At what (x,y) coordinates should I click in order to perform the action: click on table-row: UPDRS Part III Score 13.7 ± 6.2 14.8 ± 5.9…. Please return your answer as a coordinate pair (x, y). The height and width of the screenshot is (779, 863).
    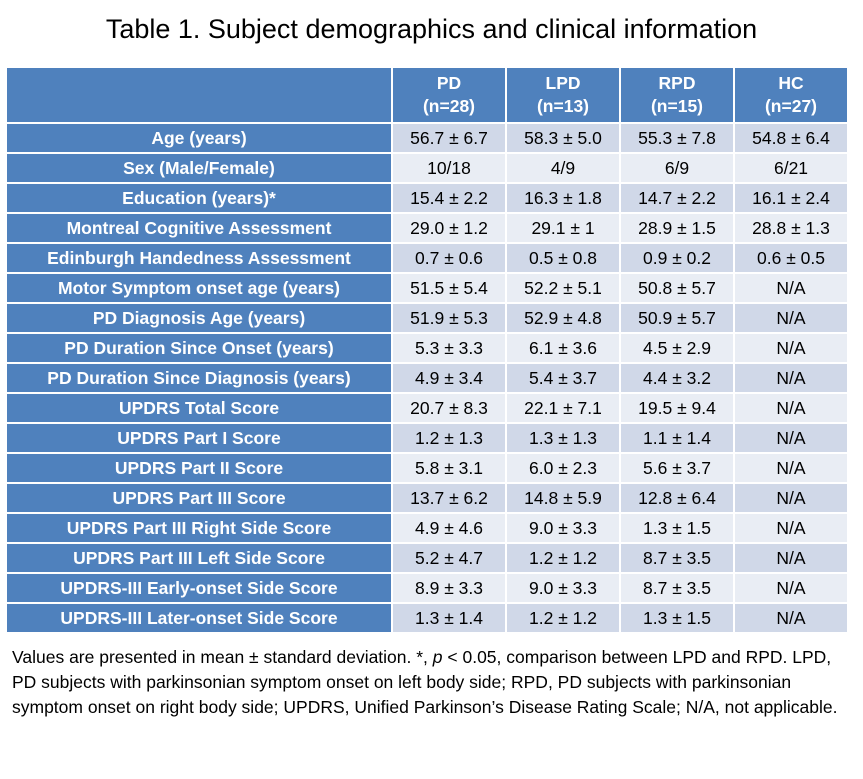
    Looking at the image, I should click on (427, 498).